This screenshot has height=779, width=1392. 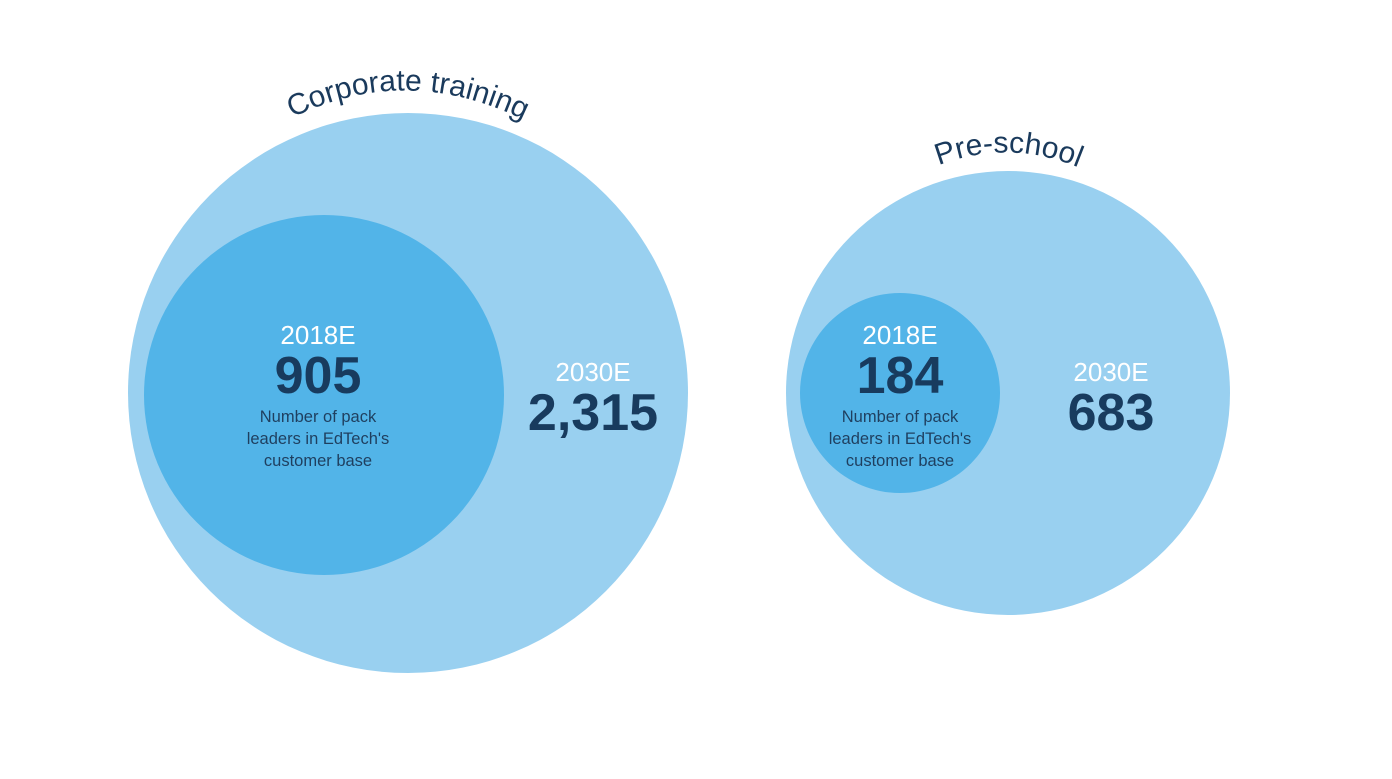 I want to click on inner-description-line-2-pre-school: leaders in EdTech's, so click(x=900, y=439).